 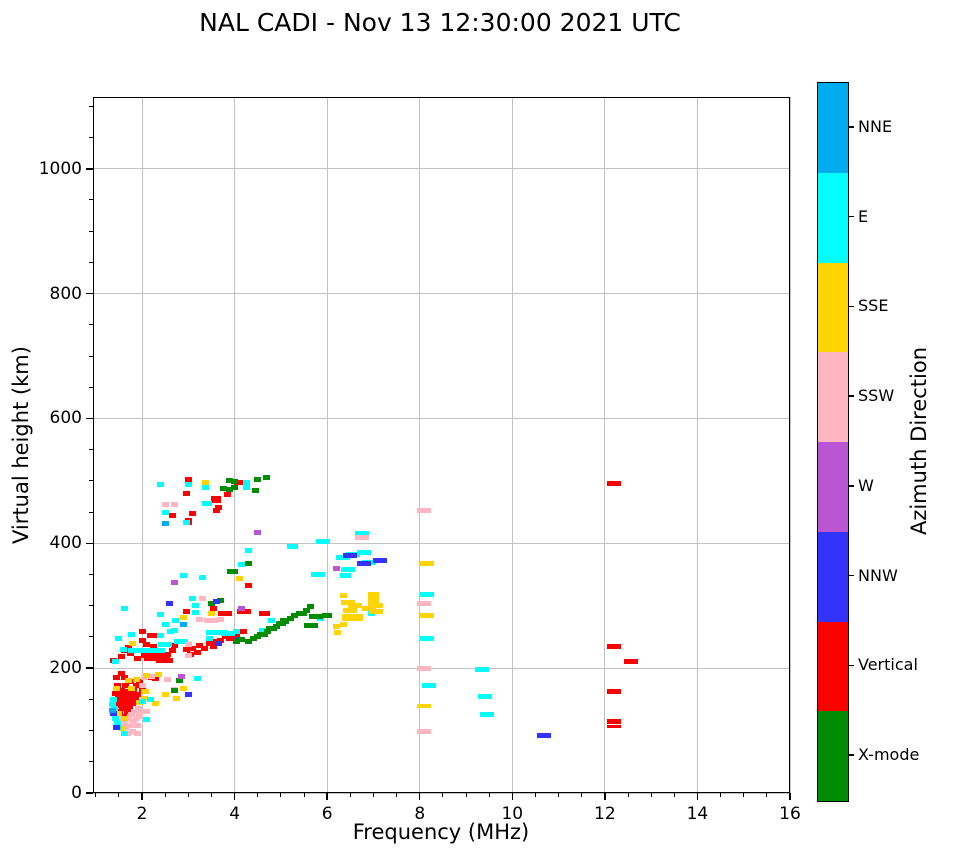 What do you see at coordinates (833, 397) in the screenshot?
I see `colorbar-segment-ssw` at bounding box center [833, 397].